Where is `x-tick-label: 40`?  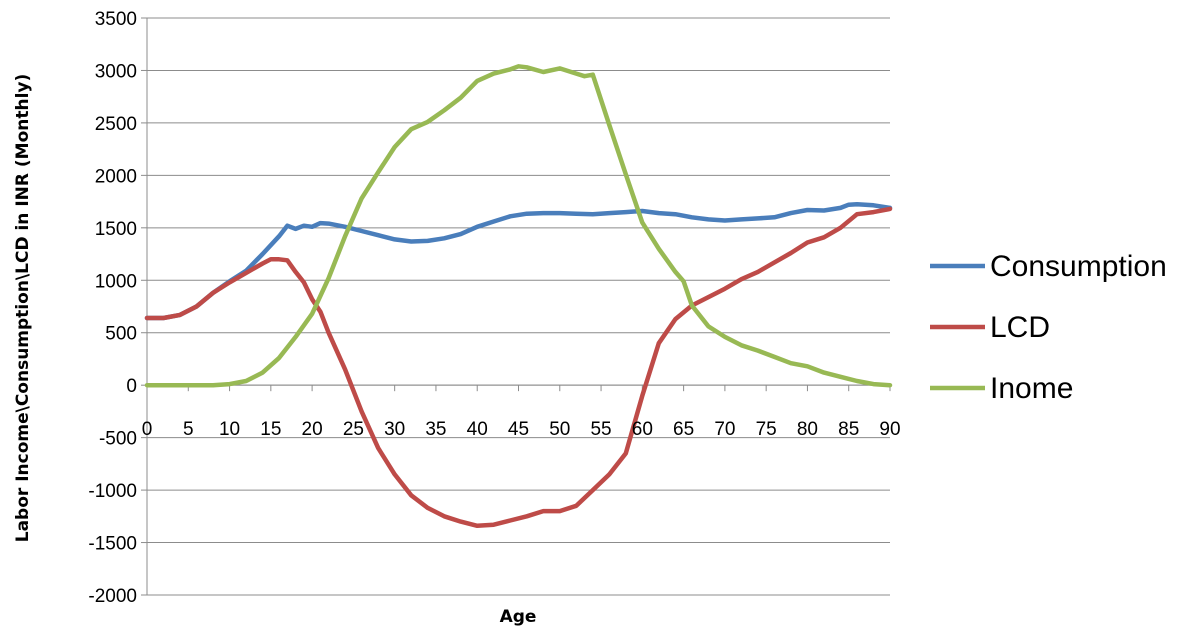 x-tick-label: 40 is located at coordinates (477, 429).